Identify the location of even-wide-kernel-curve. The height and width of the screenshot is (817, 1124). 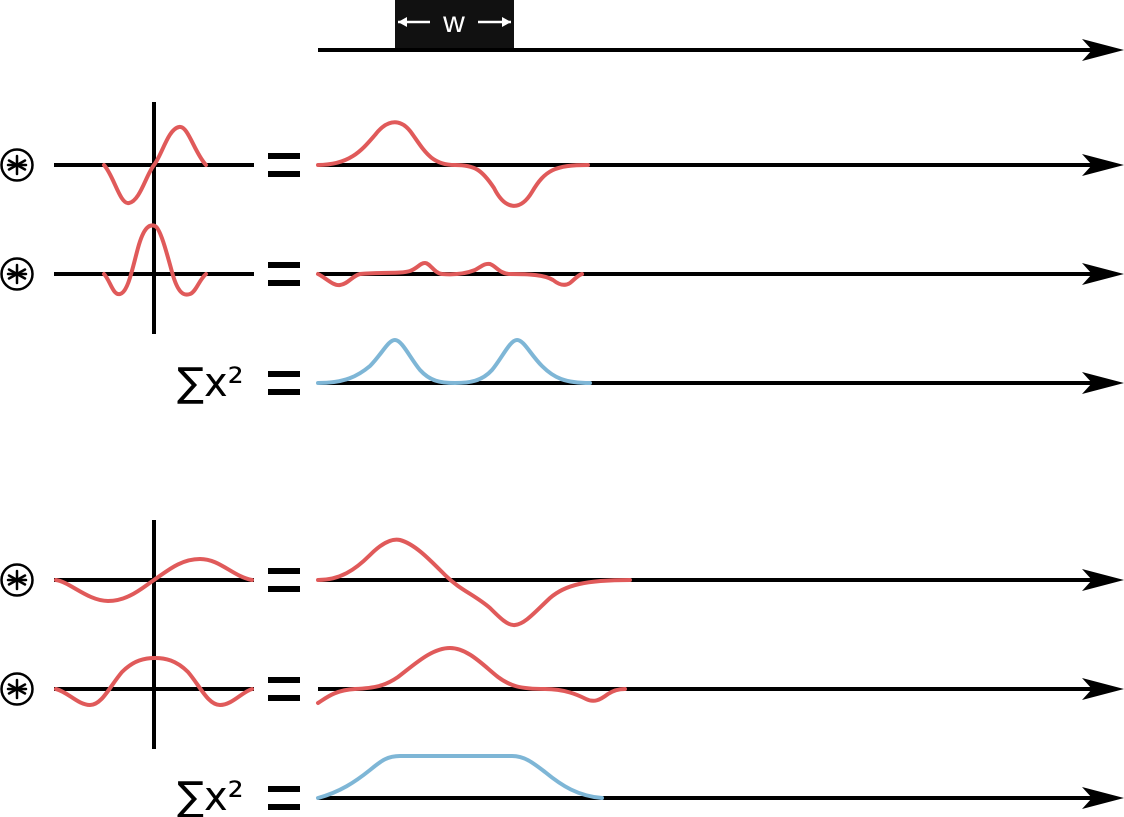
(154, 681).